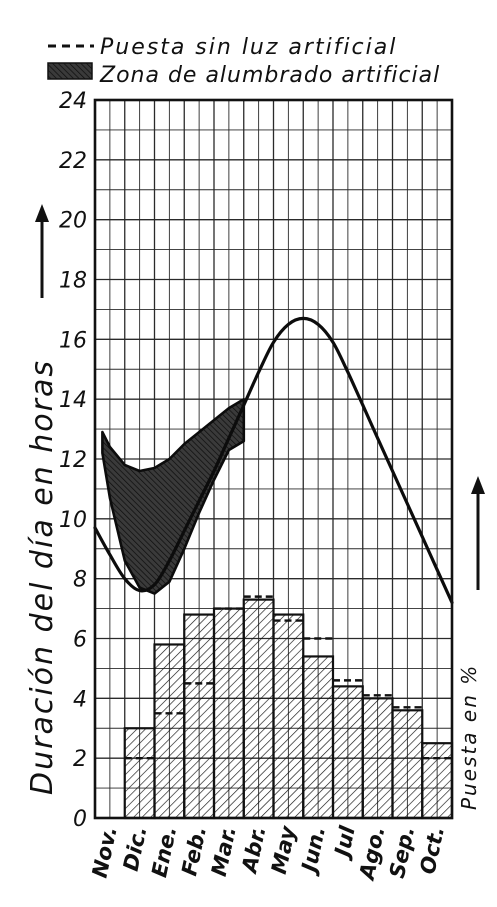 This screenshot has width=497, height=907. Describe the element at coordinates (73, 460) in the screenshot. I see `y-tick-label: 12` at that location.